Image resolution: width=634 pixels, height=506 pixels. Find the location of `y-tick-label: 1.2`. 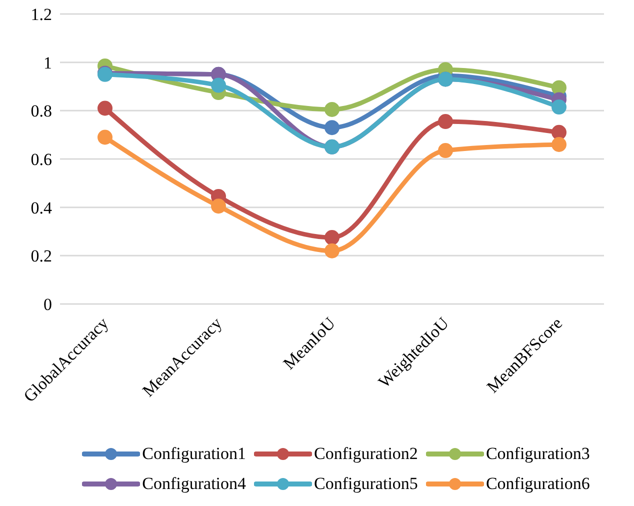

y-tick-label: 1.2 is located at coordinates (41, 14).